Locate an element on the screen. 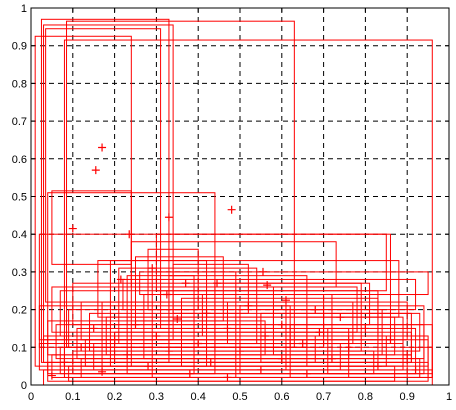  x-tick-label: 0.5 is located at coordinates (239, 397).